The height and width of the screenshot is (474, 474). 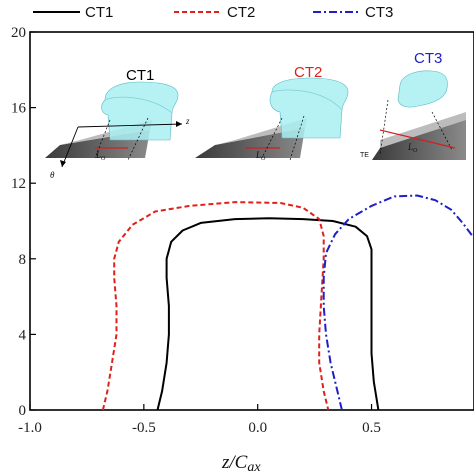 What do you see at coordinates (52, 175) in the screenshot?
I see `inset-ct1-theta-label: θ` at bounding box center [52, 175].